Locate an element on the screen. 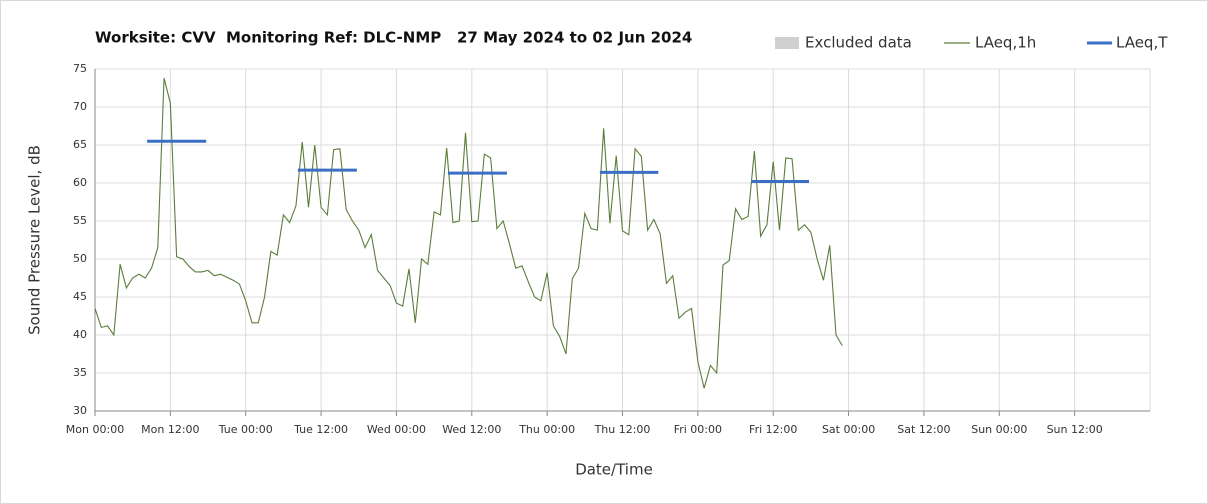 The height and width of the screenshot is (504, 1208). x-tick-label: Mon 00:00 is located at coordinates (95, 429).